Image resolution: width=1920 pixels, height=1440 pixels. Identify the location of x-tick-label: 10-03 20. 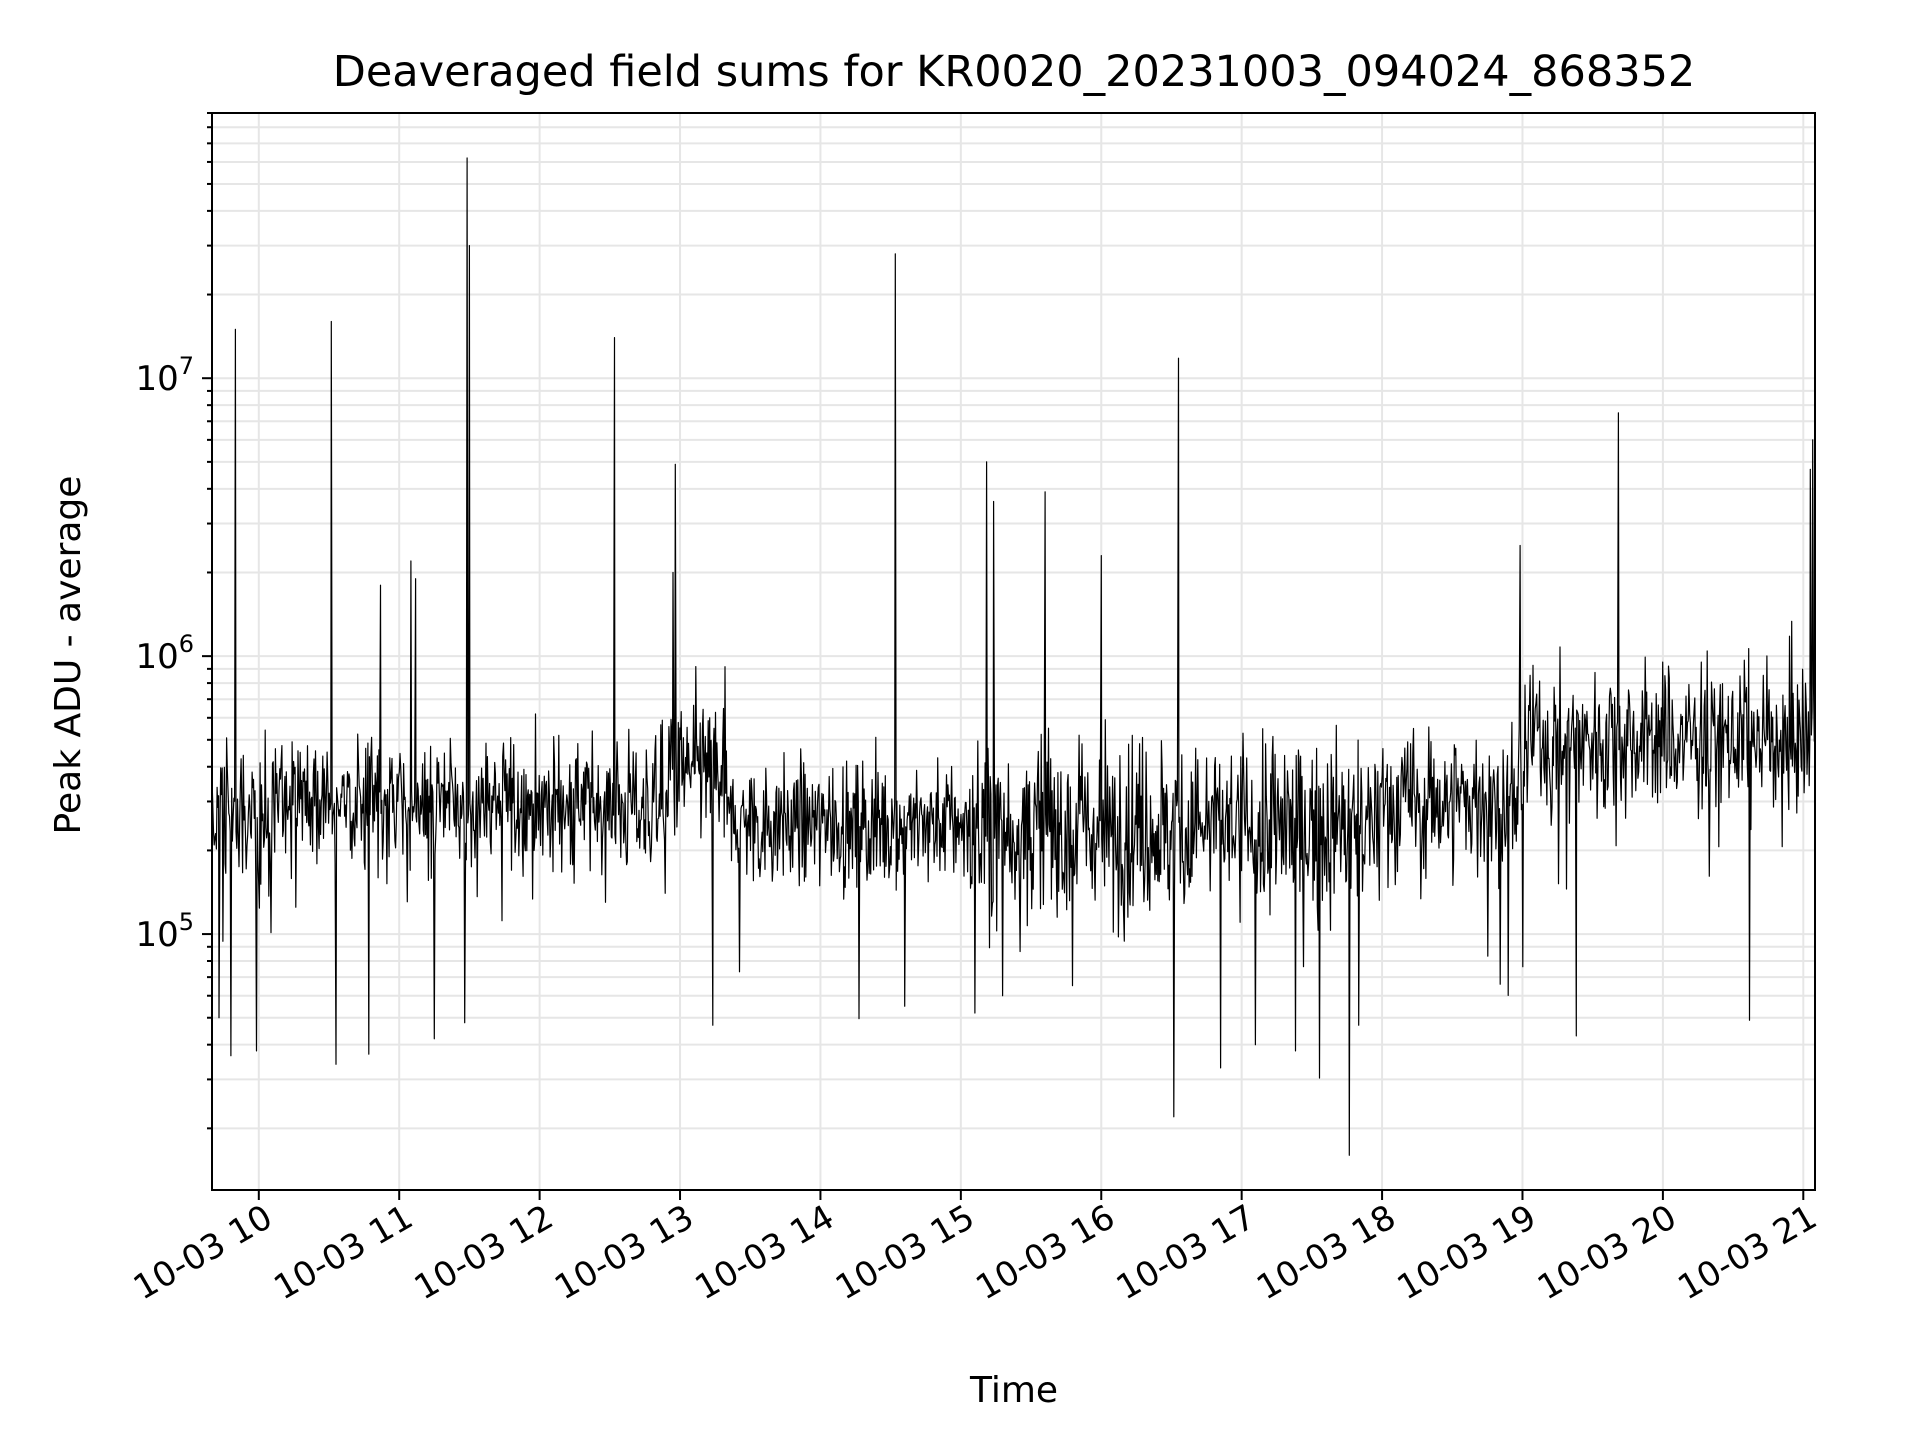
(1607, 1252).